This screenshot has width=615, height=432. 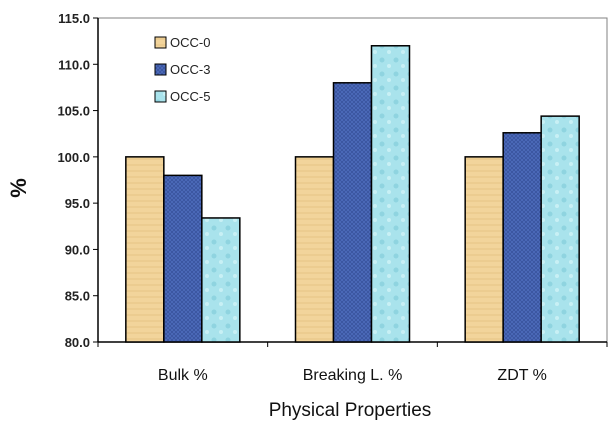 I want to click on y-tick-label: 90.0, so click(x=77, y=249).